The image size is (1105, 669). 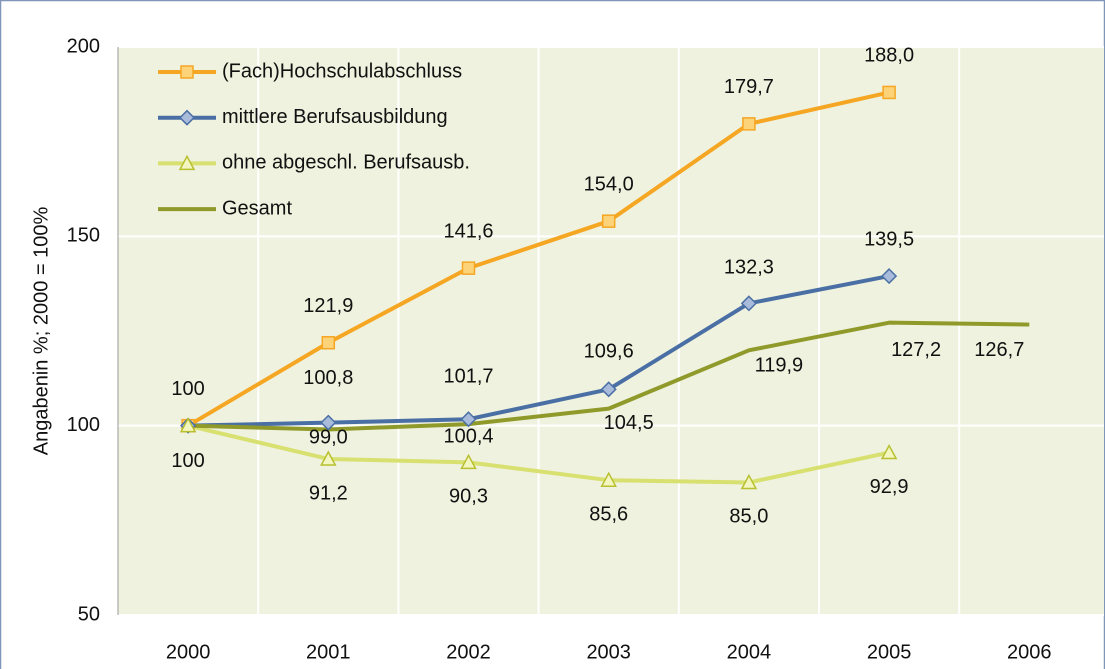 I want to click on data-label: 104,5, so click(x=629, y=423).